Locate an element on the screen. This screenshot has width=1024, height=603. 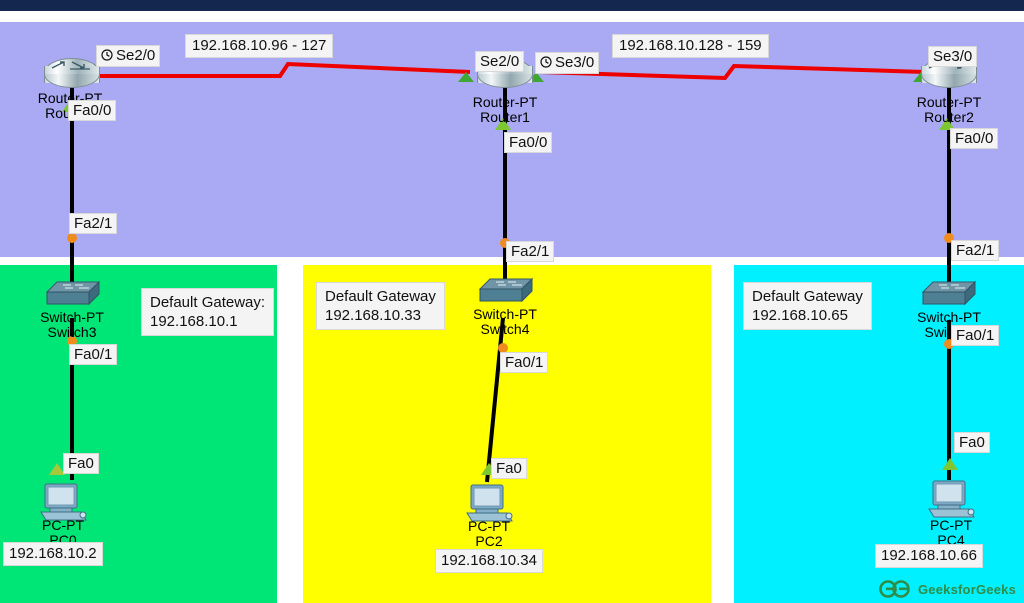
router1-serial-left-interface-label: Se2/0 is located at coordinates (500, 61).